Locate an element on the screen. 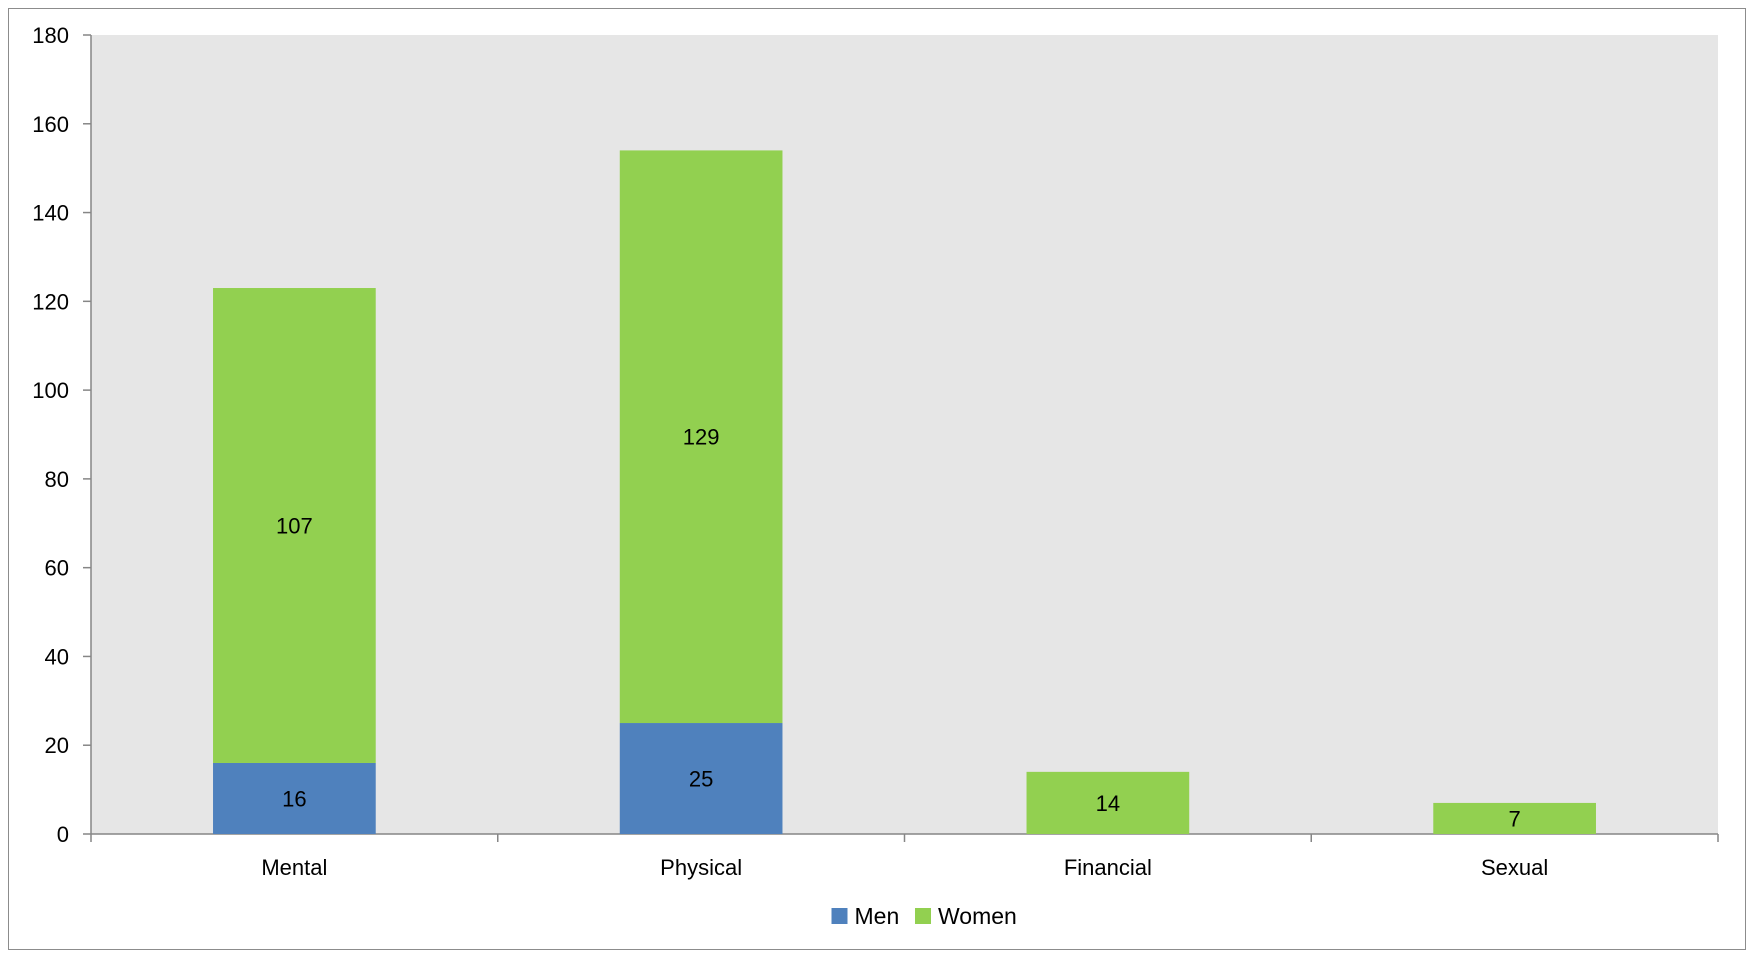 This screenshot has width=1756, height=960. data-label: 14 is located at coordinates (1108, 803).